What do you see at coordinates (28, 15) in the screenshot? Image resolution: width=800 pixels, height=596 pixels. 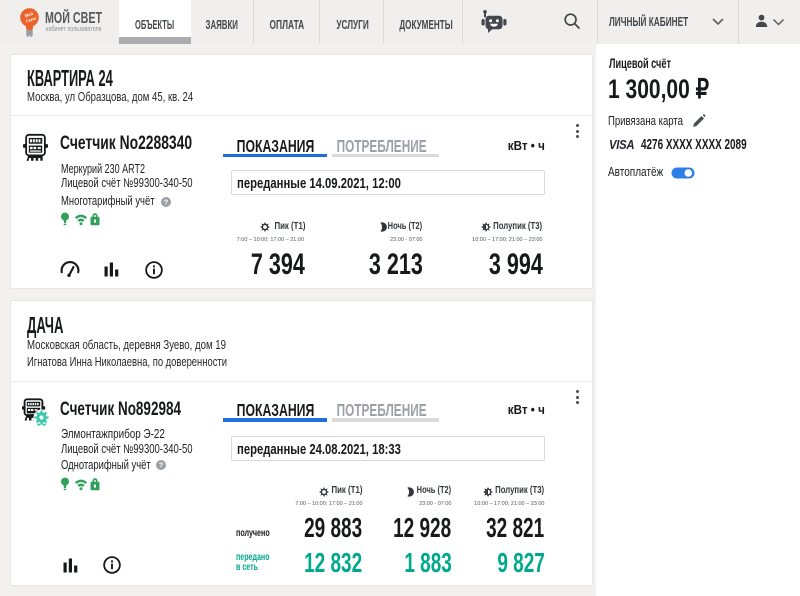 I see `svg-text: Мой` at bounding box center [28, 15].